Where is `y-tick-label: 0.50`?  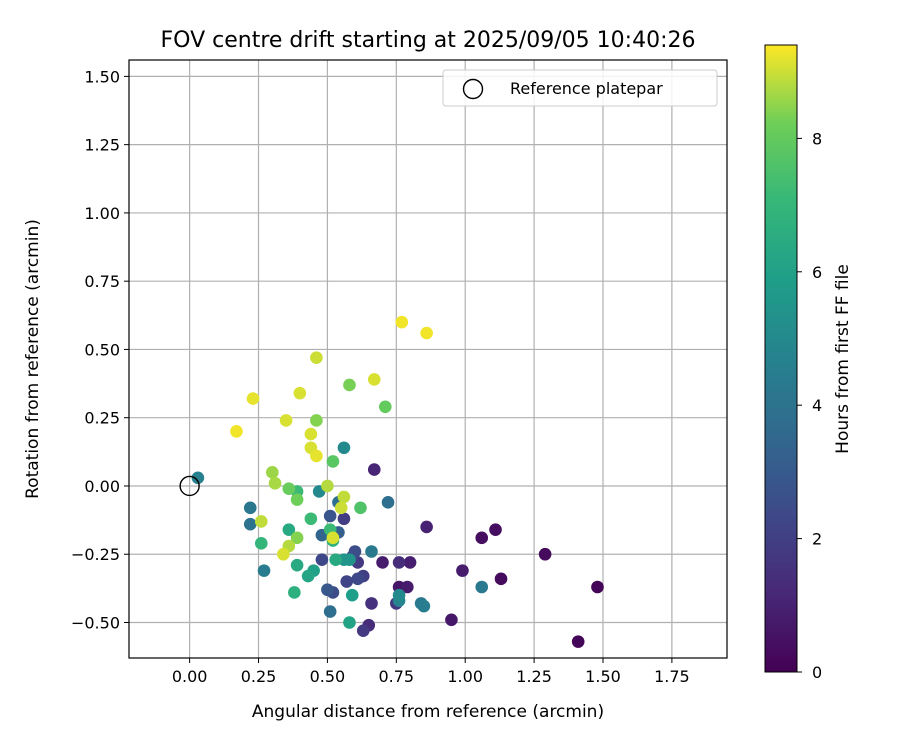
y-tick-label: 0.50 is located at coordinates (102, 349).